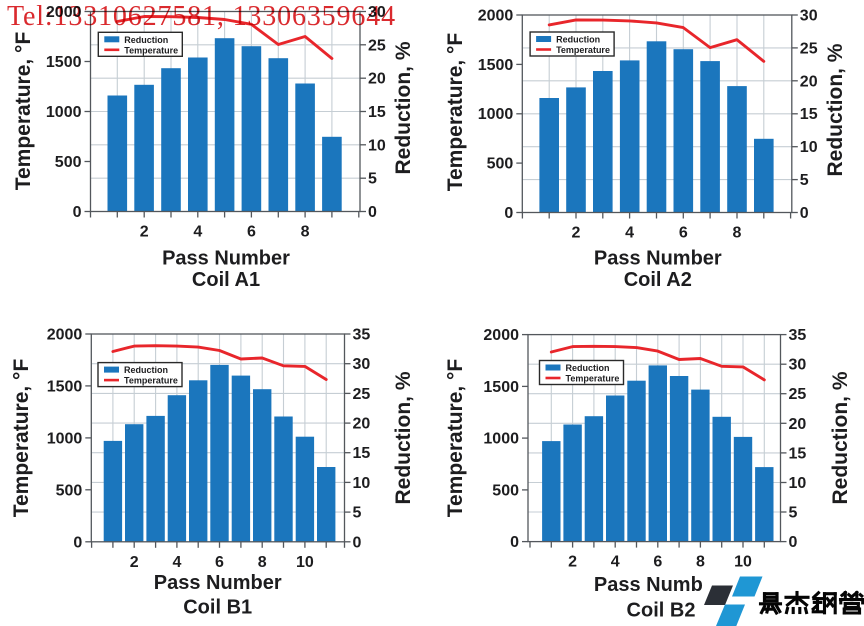 This screenshot has width=864, height=626. What do you see at coordinates (661, 611) in the screenshot?
I see `svg-text: Coil B2` at bounding box center [661, 611].